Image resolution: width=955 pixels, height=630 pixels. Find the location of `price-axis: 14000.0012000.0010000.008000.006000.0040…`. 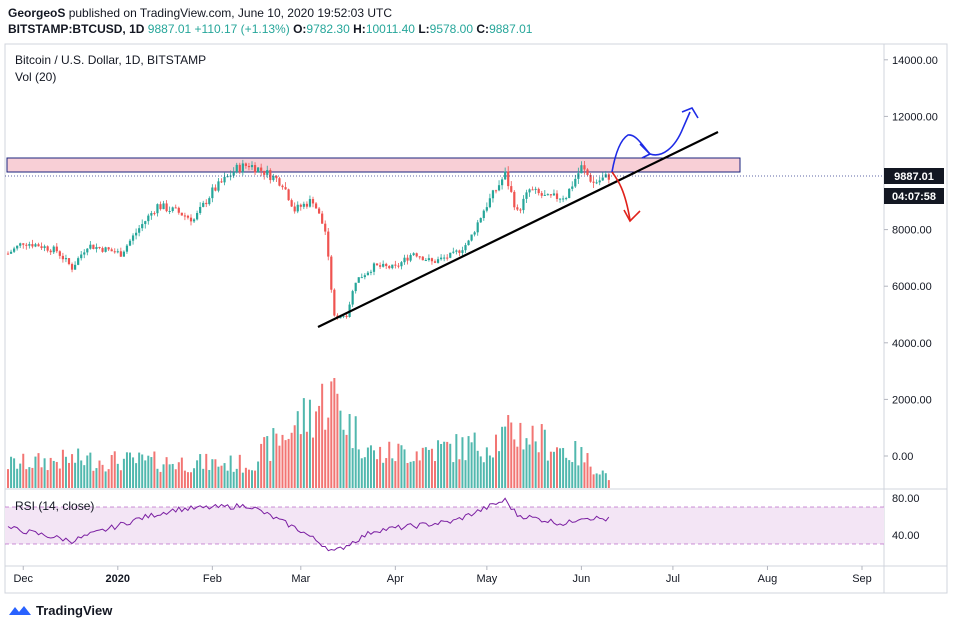

price-axis: 14000.0012000.0010000.008000.006000.0040… is located at coordinates (911, 259).